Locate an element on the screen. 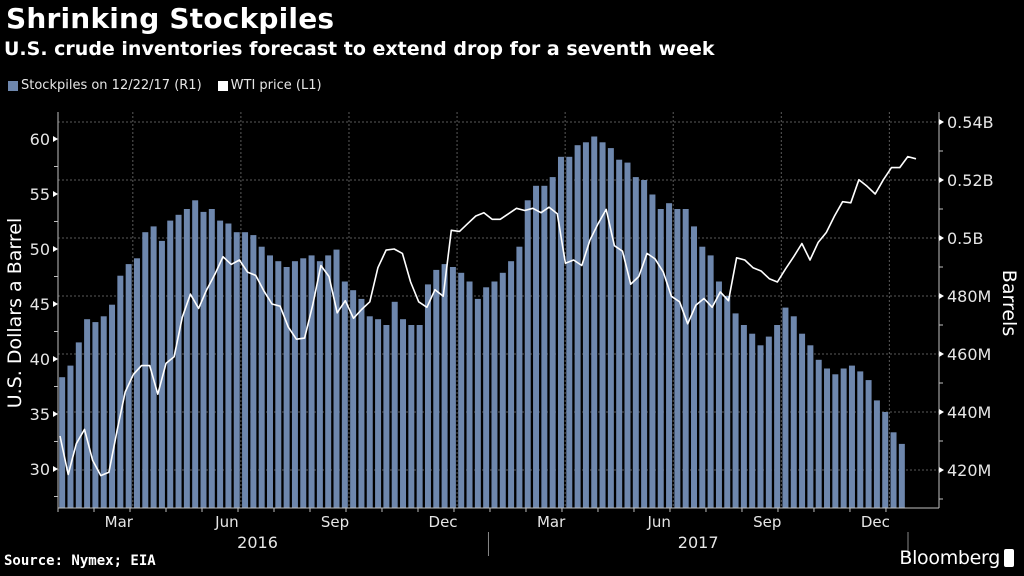  legend-swatch-line is located at coordinates (222, 85).